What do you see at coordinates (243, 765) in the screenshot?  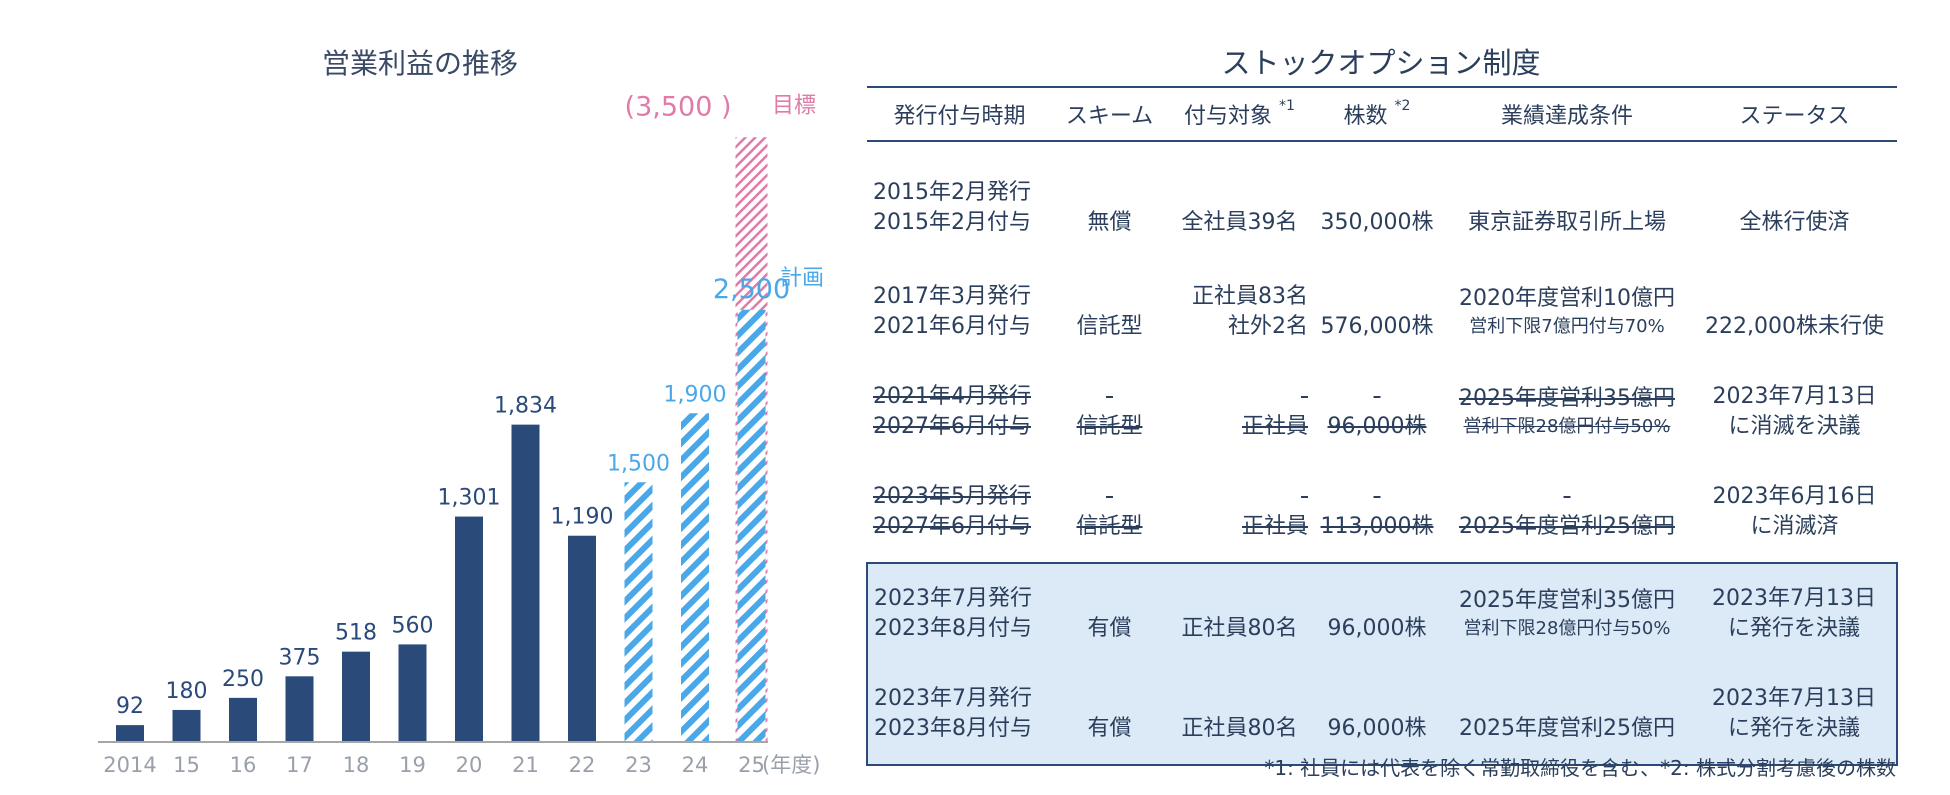 I see `x-tick-label: 16` at bounding box center [243, 765].